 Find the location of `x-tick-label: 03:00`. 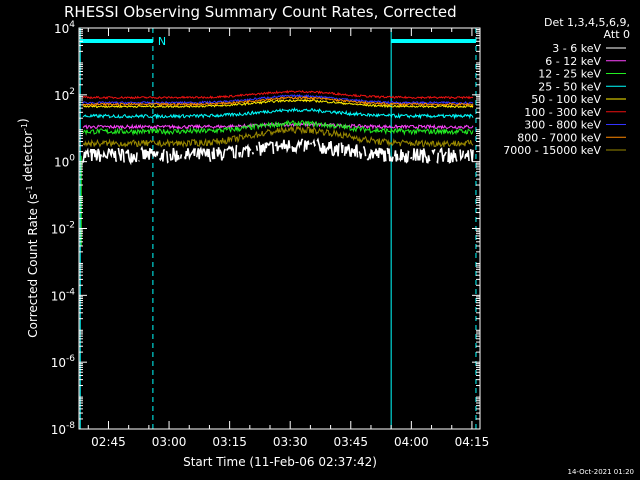

x-tick-label: 03:00 is located at coordinates (169, 442).